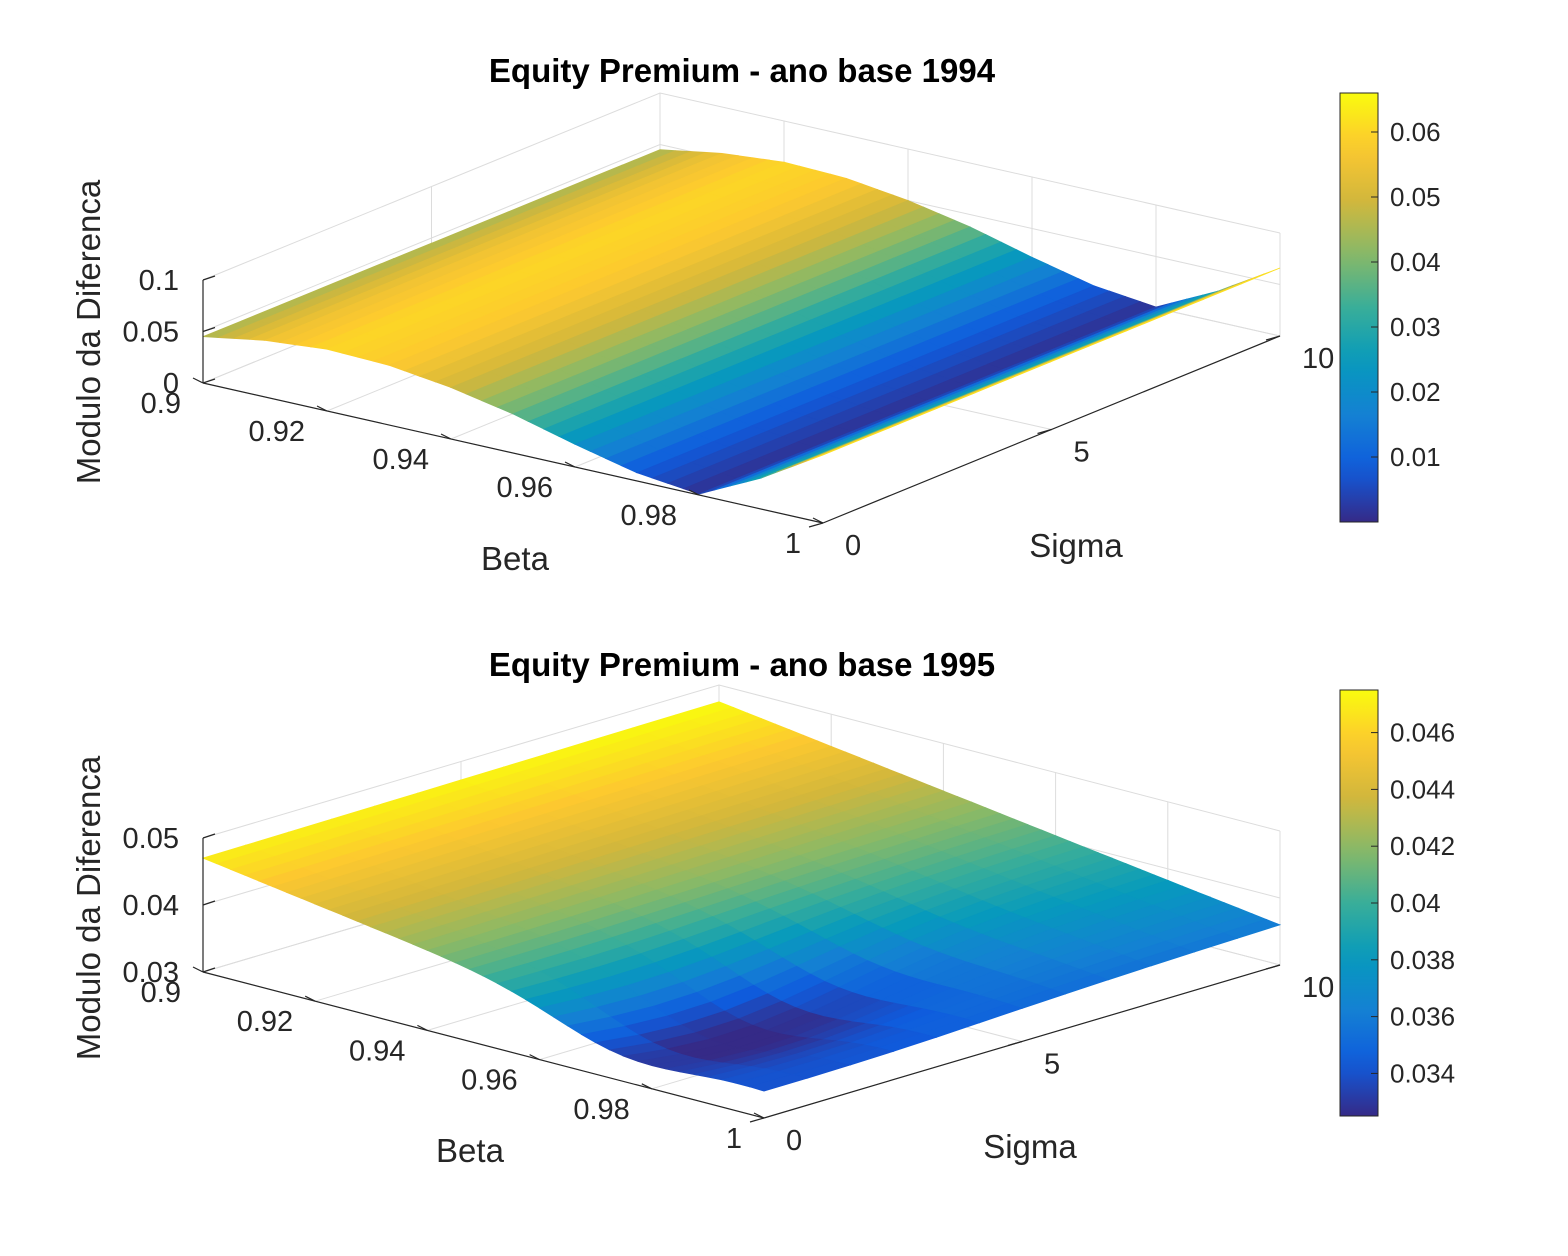 The height and width of the screenshot is (1256, 1568). What do you see at coordinates (1415, 197) in the screenshot?
I see `colorbar-tick-label: 0.05` at bounding box center [1415, 197].